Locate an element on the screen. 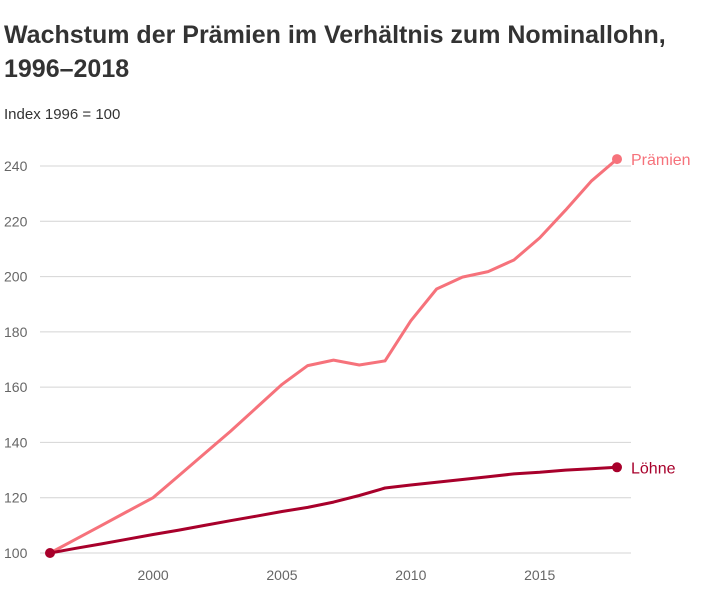  y-tick-label: 100 is located at coordinates (16, 553).